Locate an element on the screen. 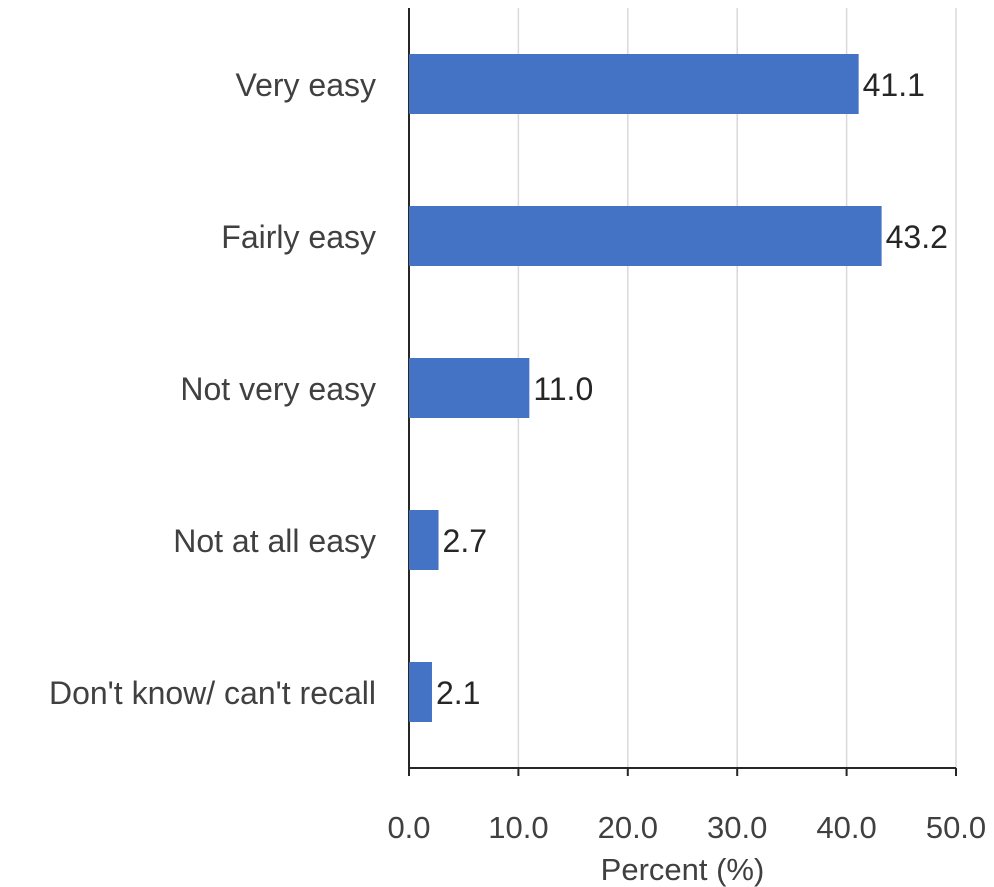 The image size is (994, 887). category-label: Fairly easy is located at coordinates (298, 237).